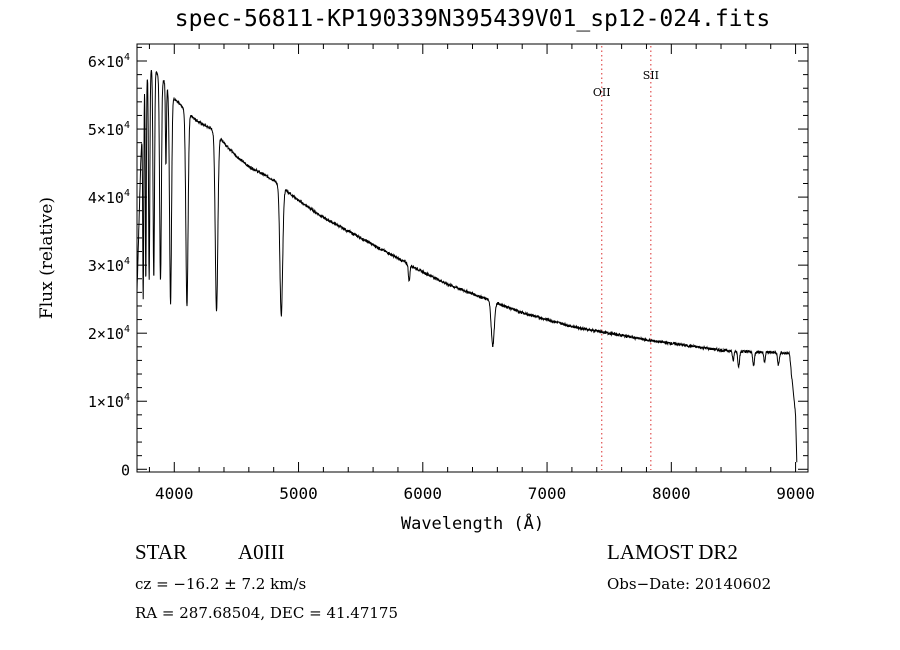  Describe the element at coordinates (651, 75) in the screenshot. I see `marker-label-sii: SII` at that location.